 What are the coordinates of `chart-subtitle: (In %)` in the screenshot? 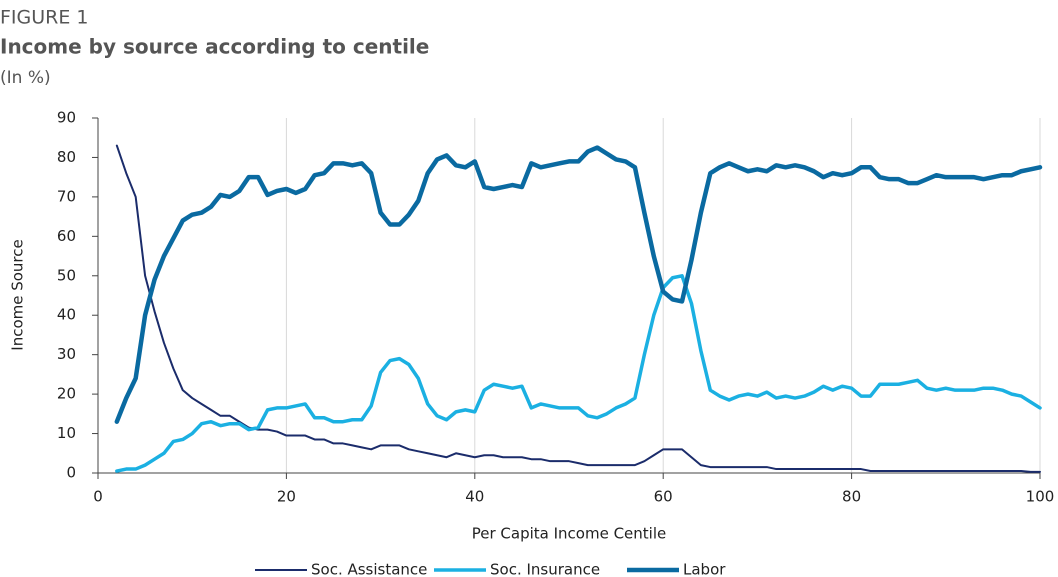 It's located at (25, 78).